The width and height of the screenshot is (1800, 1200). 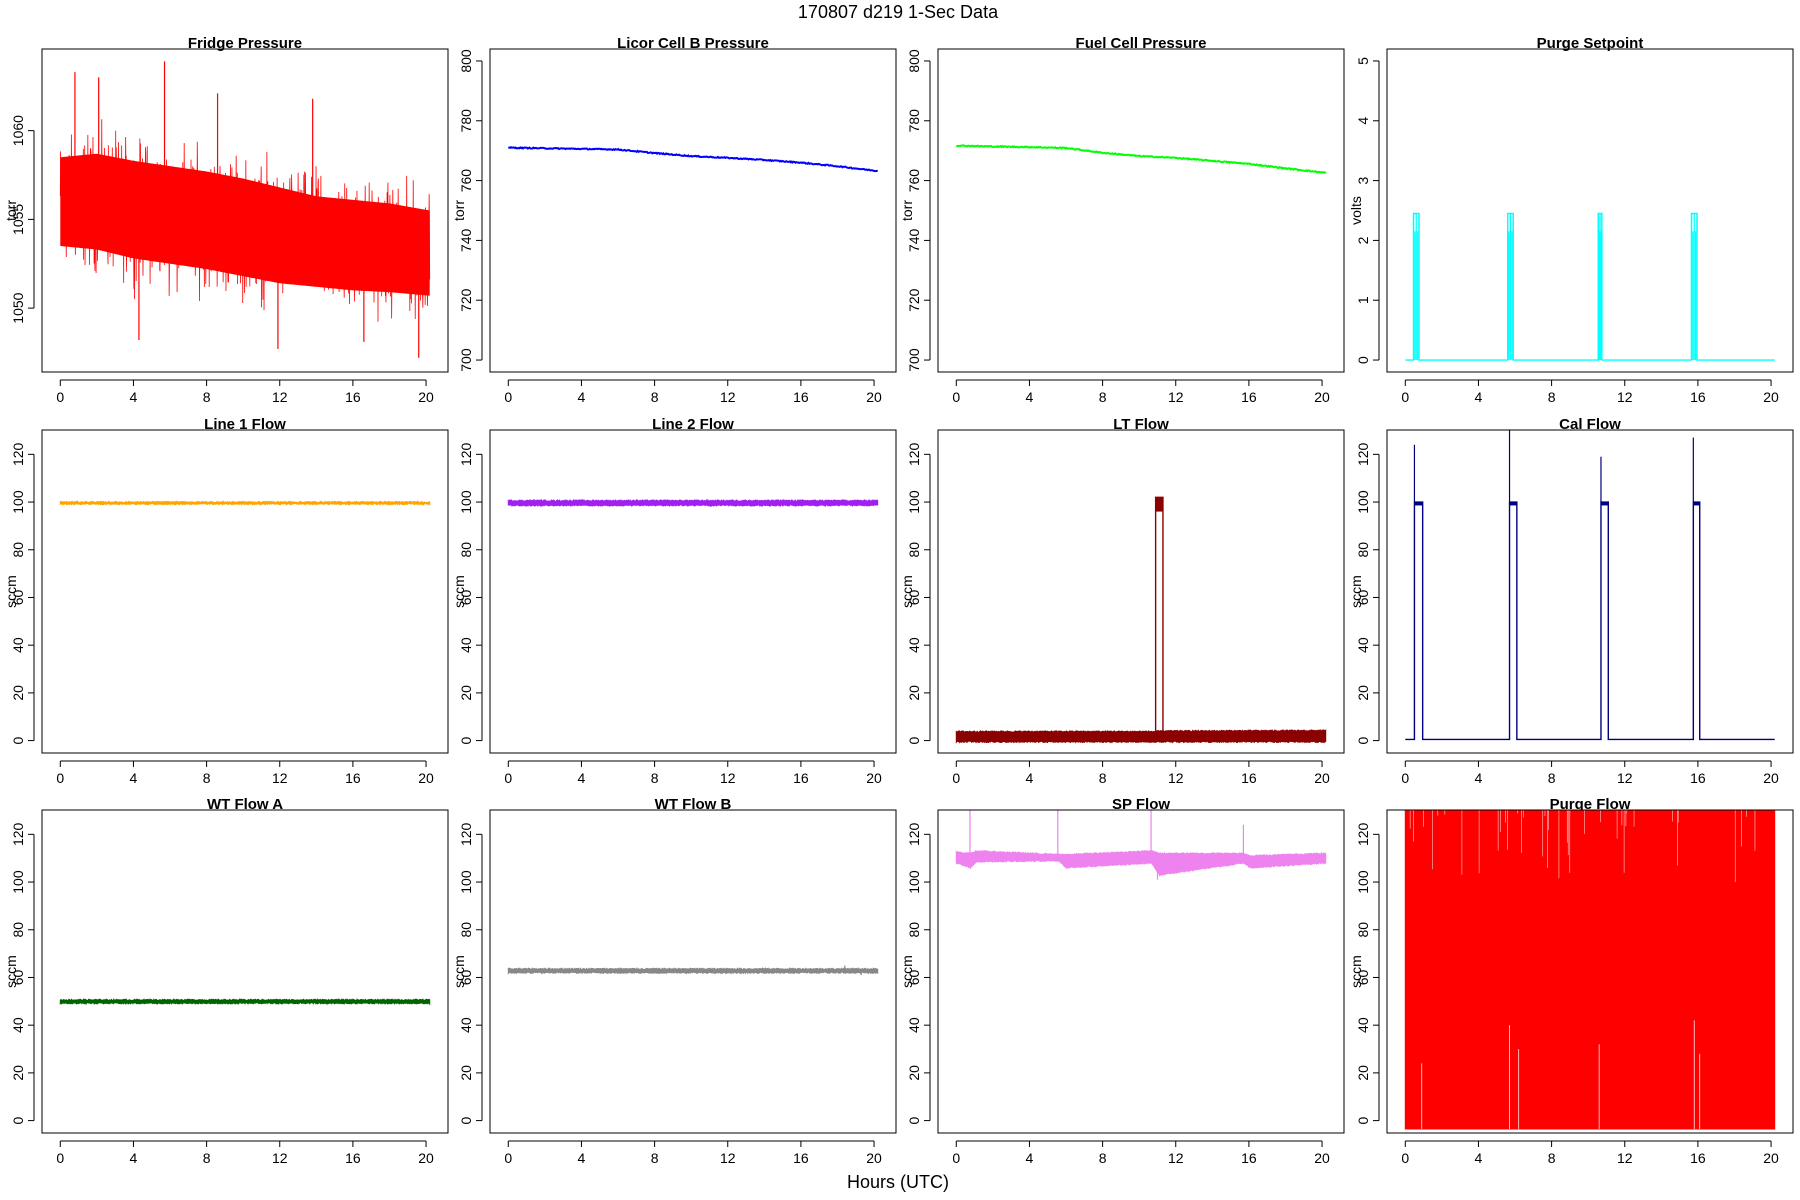 I want to click on panel-7-ytick-label-40: 40, so click(x=914, y=645).